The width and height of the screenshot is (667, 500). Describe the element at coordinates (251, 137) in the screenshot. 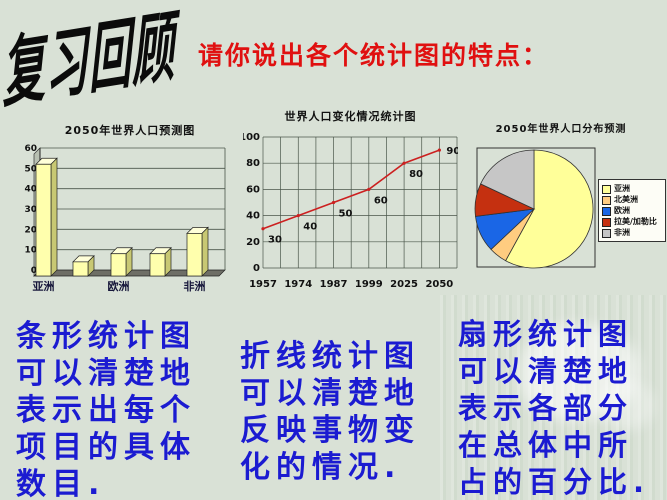

I see `svg-text: 100` at that location.